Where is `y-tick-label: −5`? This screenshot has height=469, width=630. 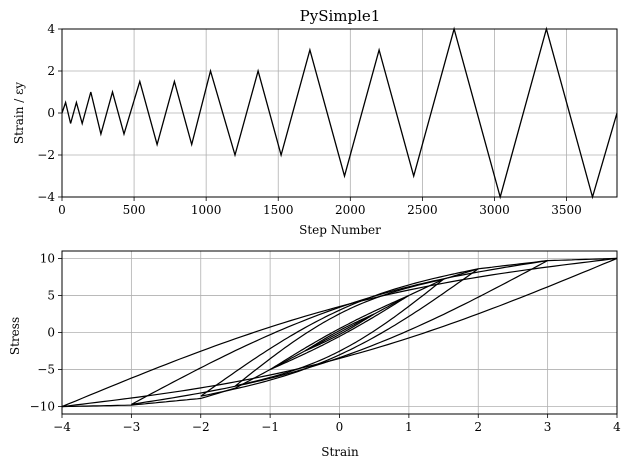
y-tick-label: −5 is located at coordinates (46, 370).